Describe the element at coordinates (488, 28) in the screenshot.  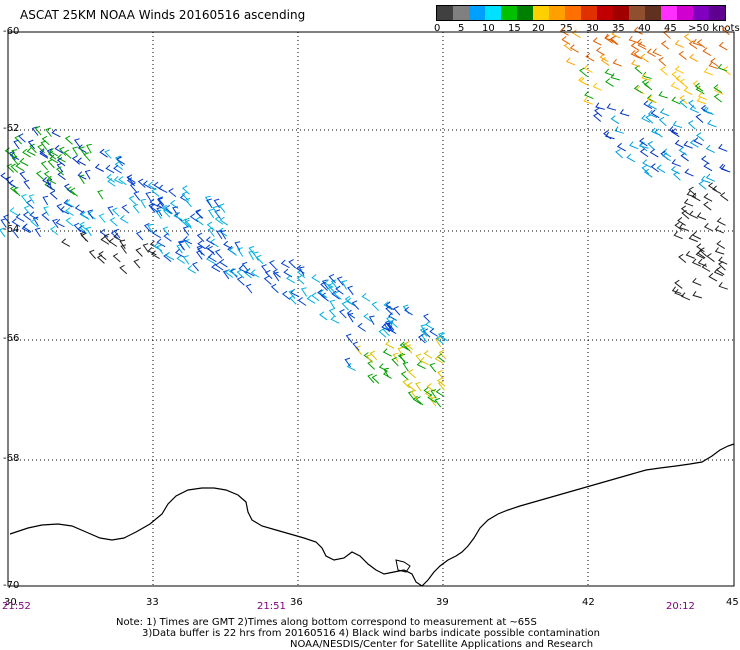
I see `legend-label: 10` at that location.